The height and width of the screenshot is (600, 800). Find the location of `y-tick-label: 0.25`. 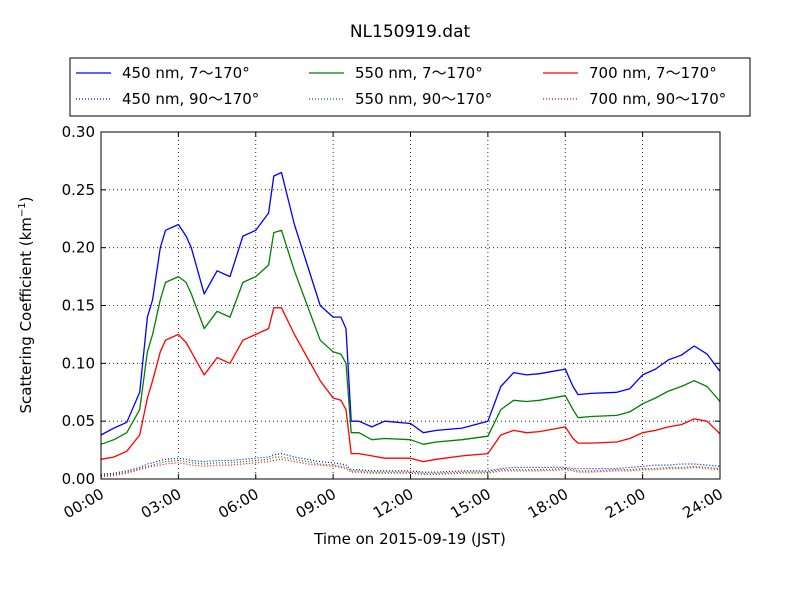

y-tick-label: 0.25 is located at coordinates (78, 190).